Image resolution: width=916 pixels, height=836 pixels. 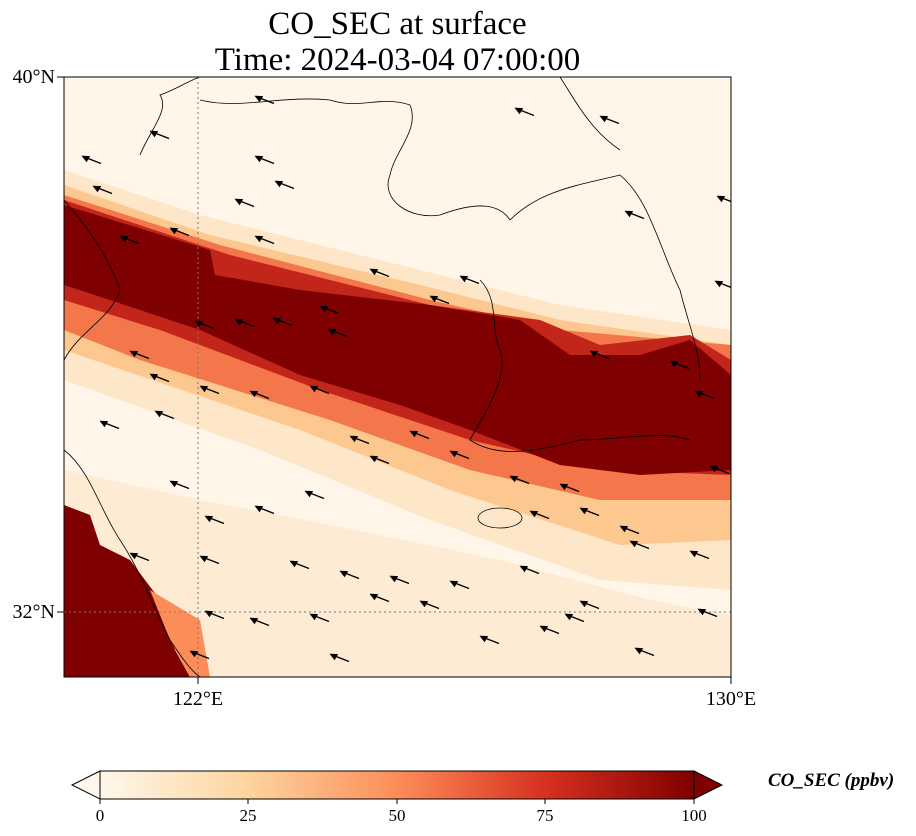 I want to click on lon-label-130e: 130°E, so click(x=731, y=699).